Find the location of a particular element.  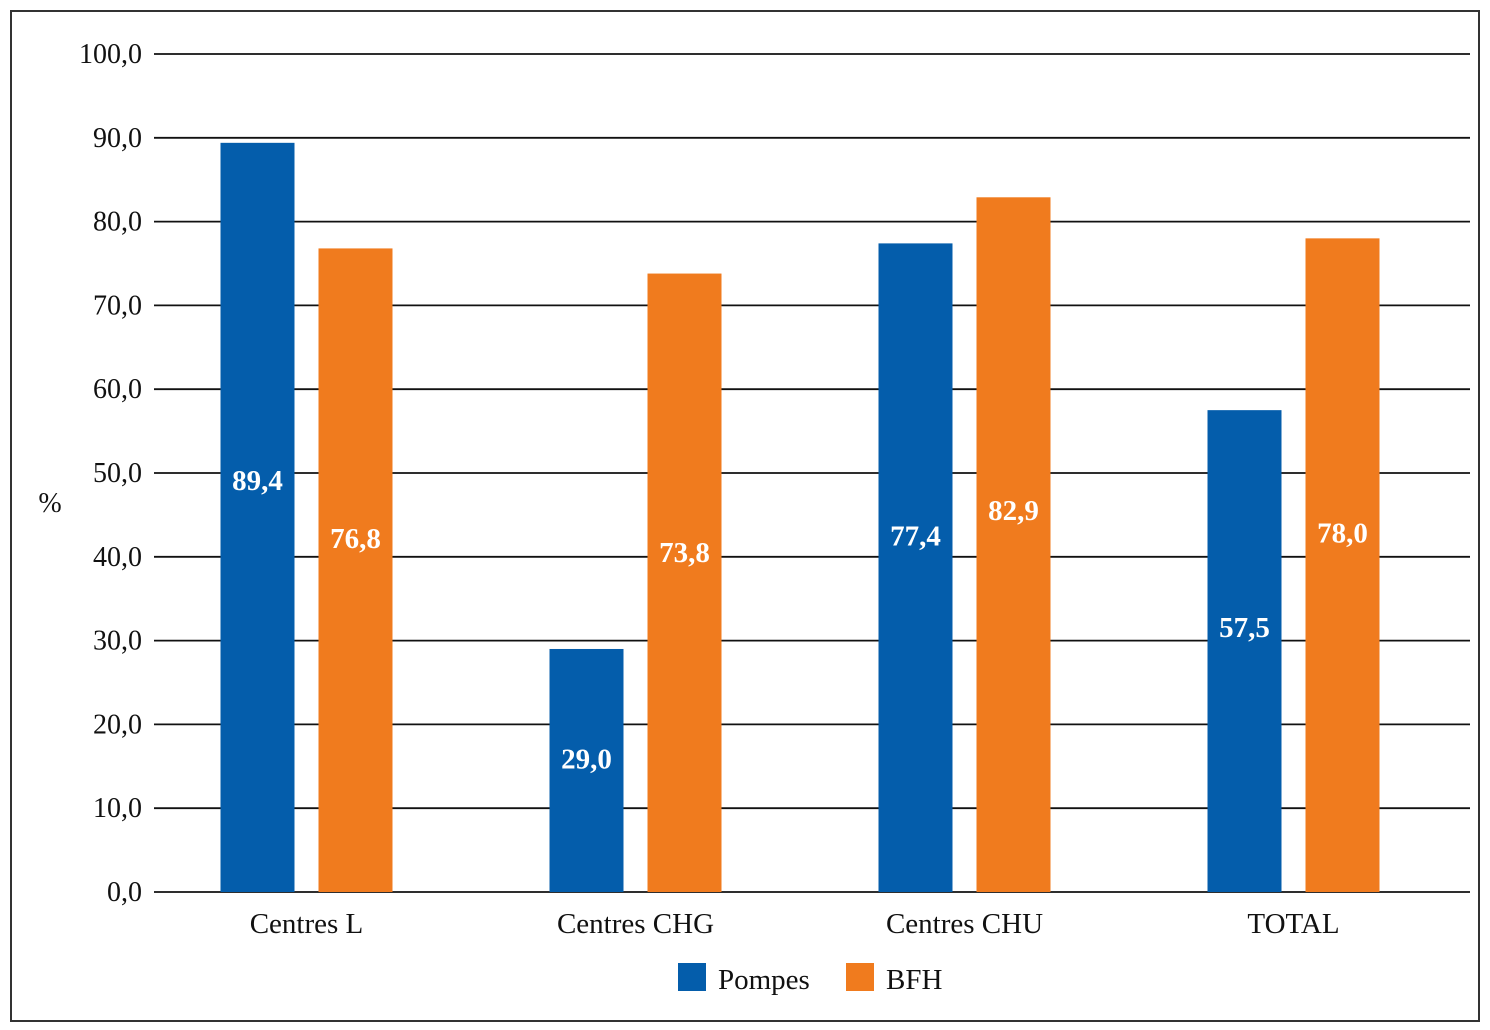

x-category-label: Centres CHG is located at coordinates (635, 924).